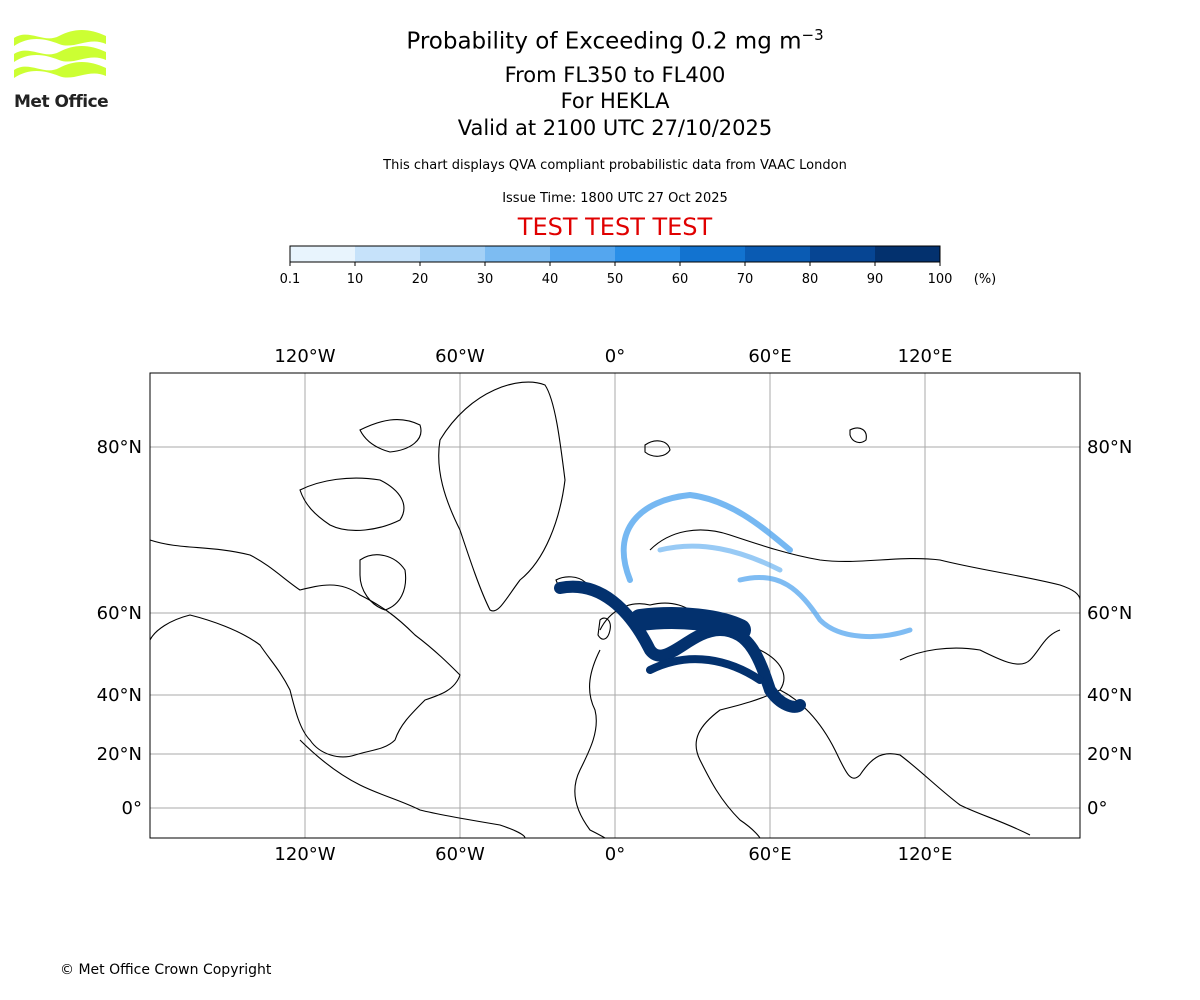 The image size is (1200, 1000). I want to click on colorbar-tick-label: 60, so click(680, 279).